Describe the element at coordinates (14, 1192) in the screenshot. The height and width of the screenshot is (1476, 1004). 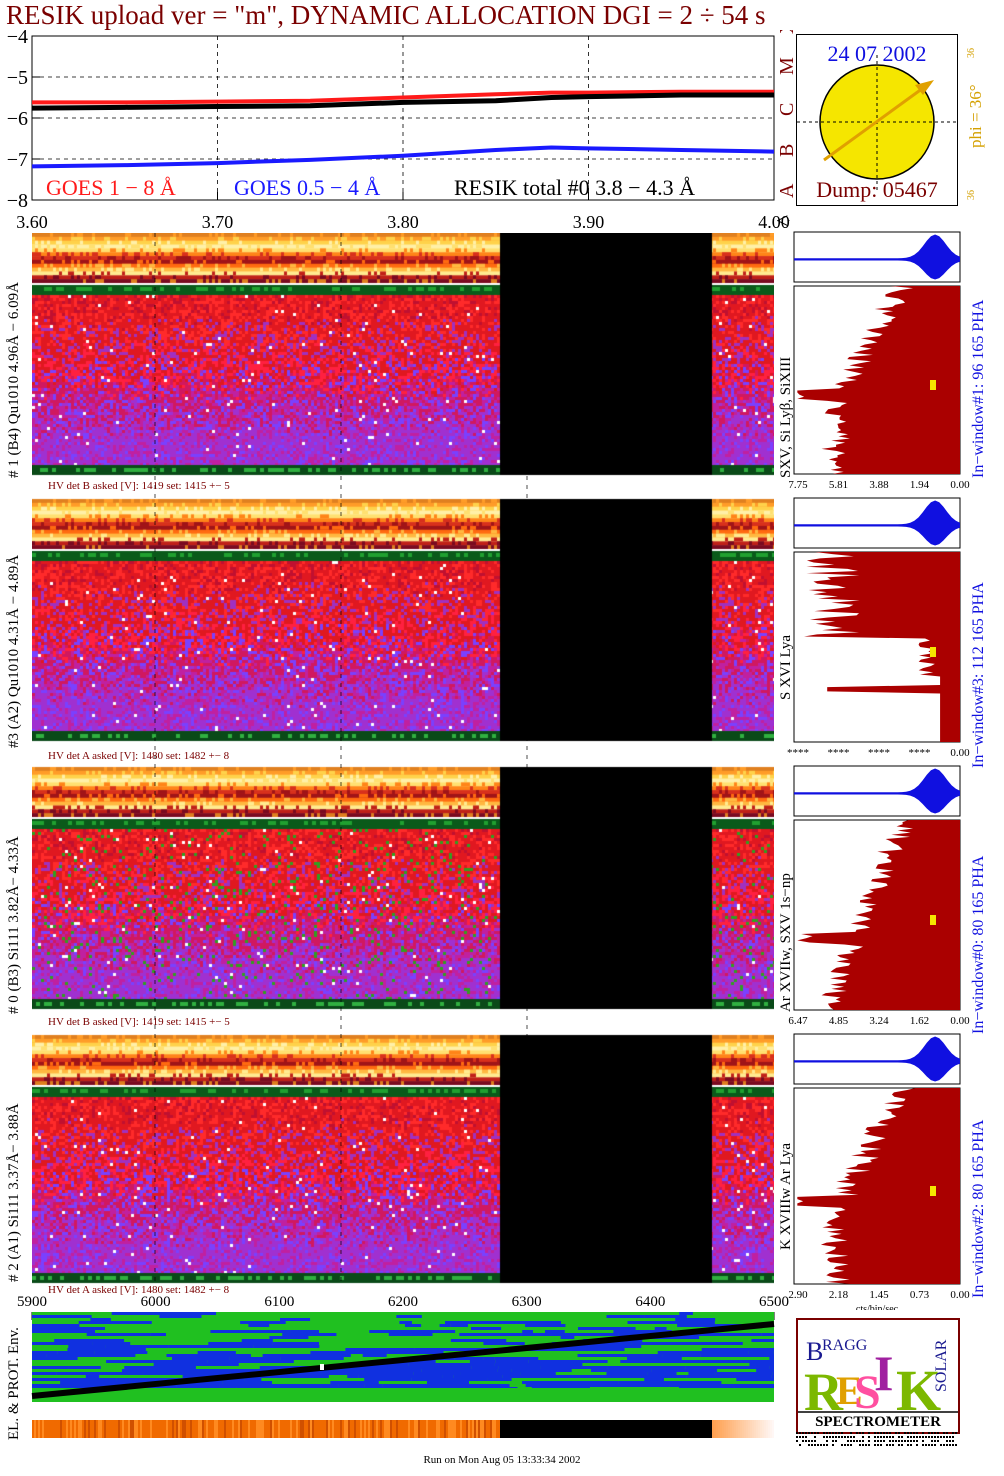
I see `detector-label-2: # 2 (A1) Si111 3.37Å− 3.88Å` at that location.